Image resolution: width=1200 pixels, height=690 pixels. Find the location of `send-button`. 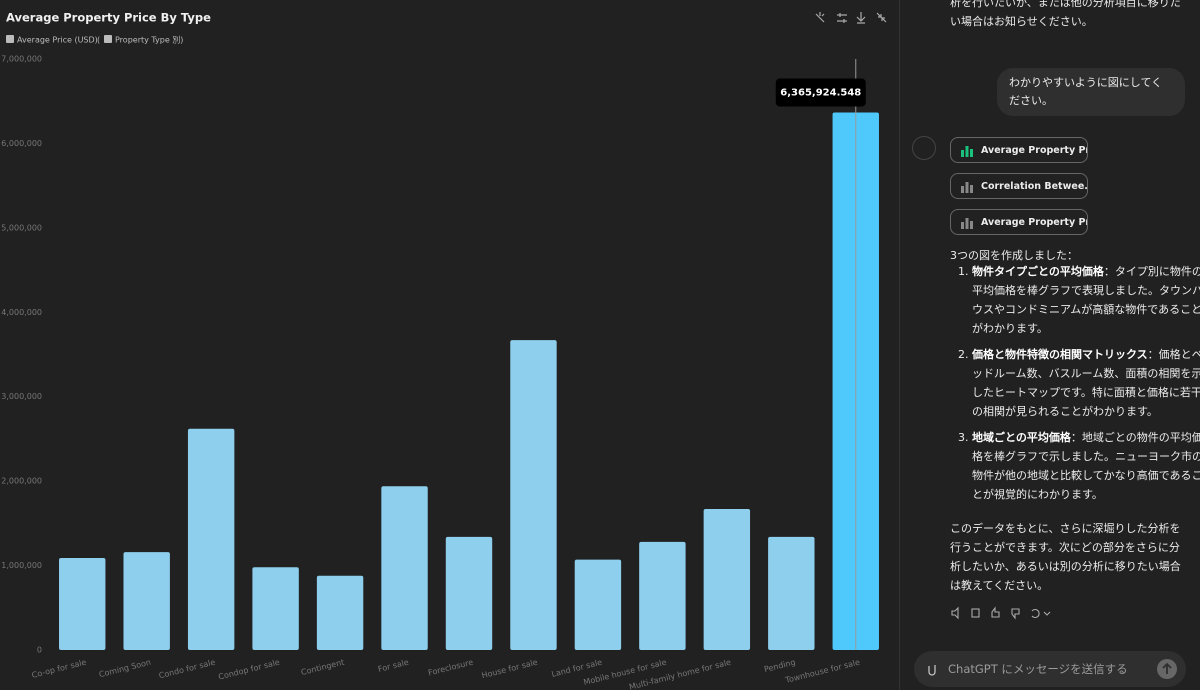

send-button is located at coordinates (1167, 669).